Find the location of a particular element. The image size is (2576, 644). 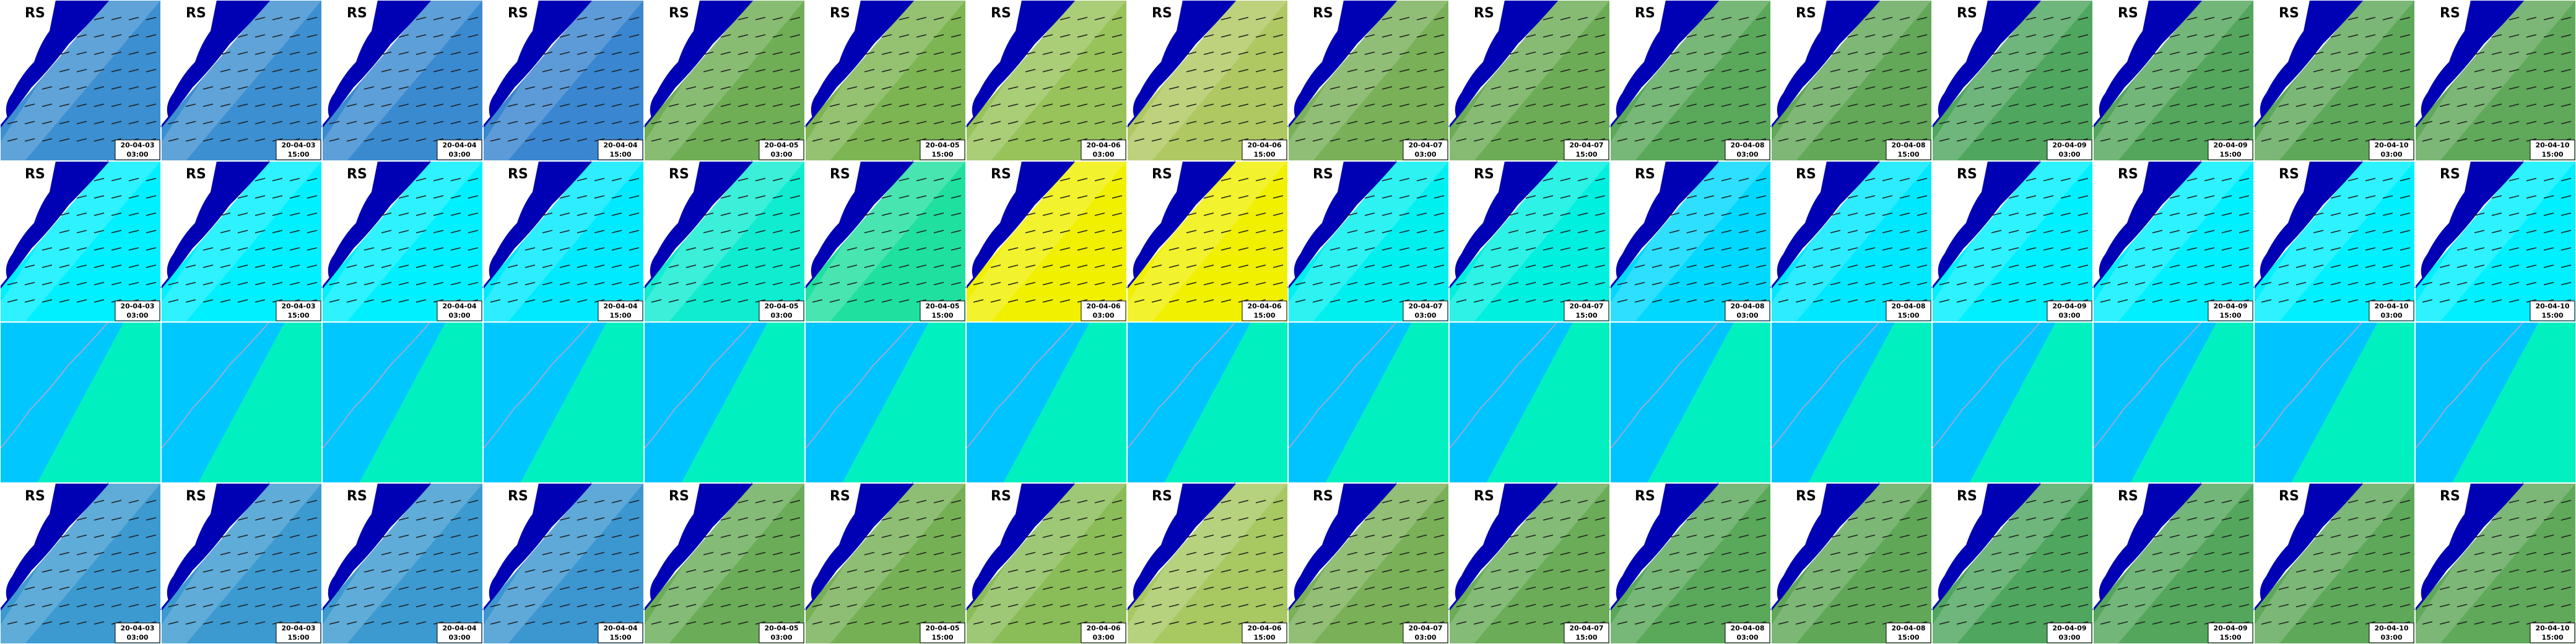

shelf is located at coordinates (2192, 402).